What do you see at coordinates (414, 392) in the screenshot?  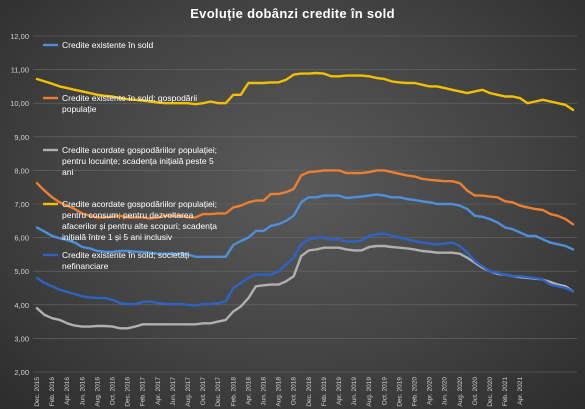 I see `x-tick-label: Feb. 2020` at bounding box center [414, 392].